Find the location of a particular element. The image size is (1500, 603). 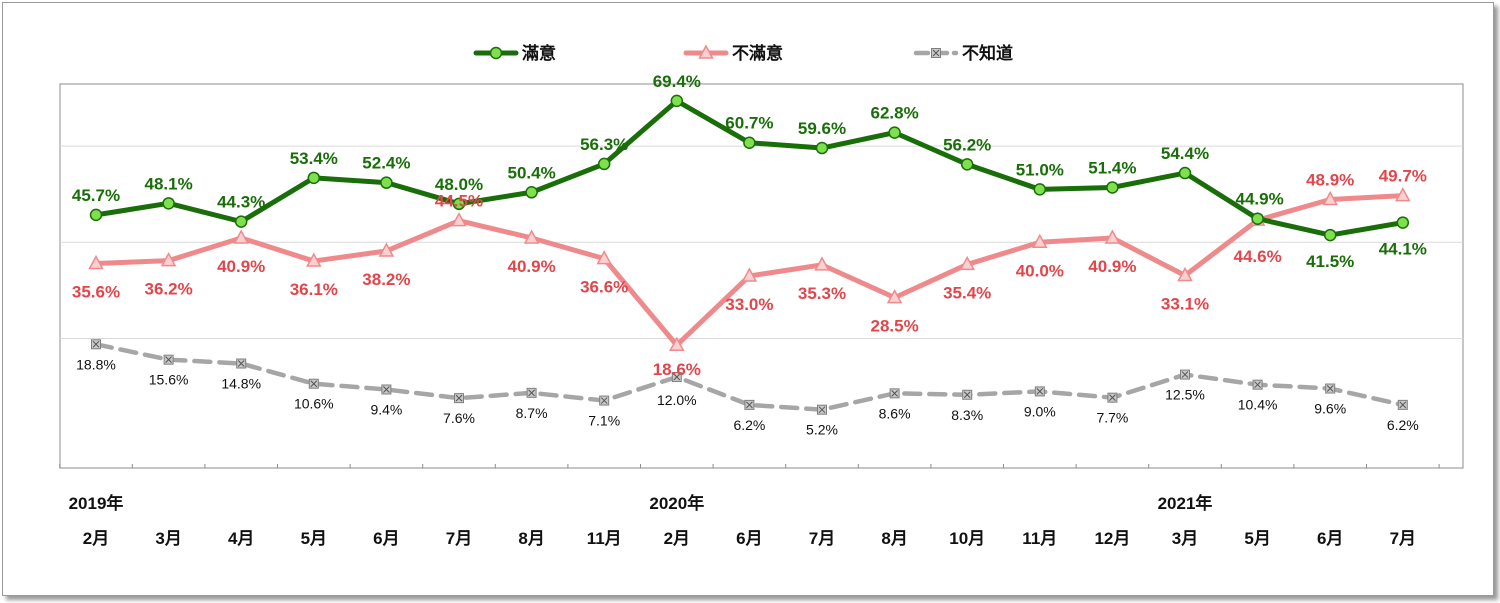

x-tick-label: 5月 is located at coordinates (1257, 538).